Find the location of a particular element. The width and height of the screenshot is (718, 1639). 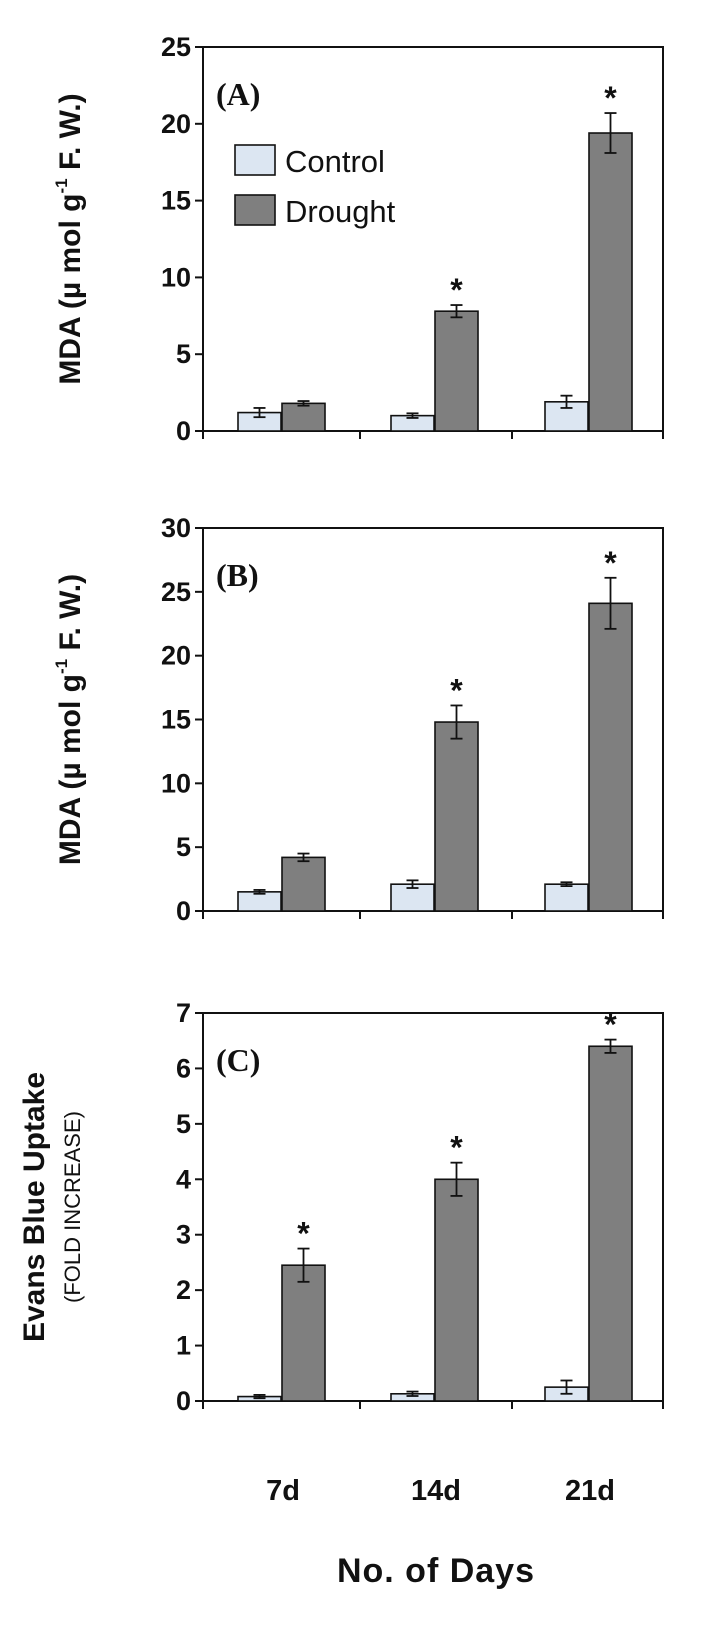

y-tick-label: 2 is located at coordinates (183, 1290).